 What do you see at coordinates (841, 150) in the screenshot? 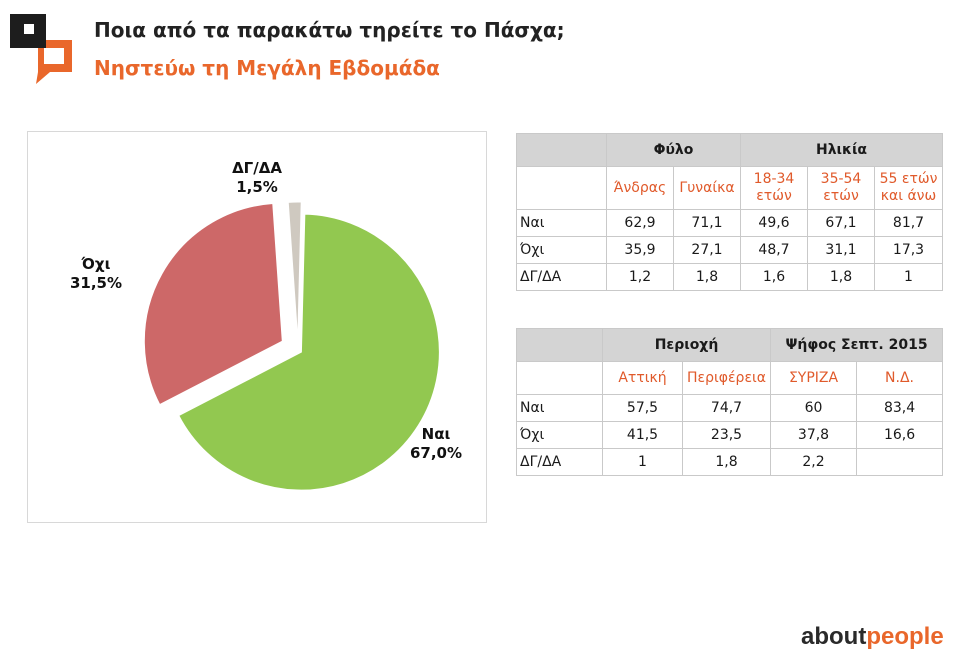
I see `group-header-age: Ηλικία` at bounding box center [841, 150].